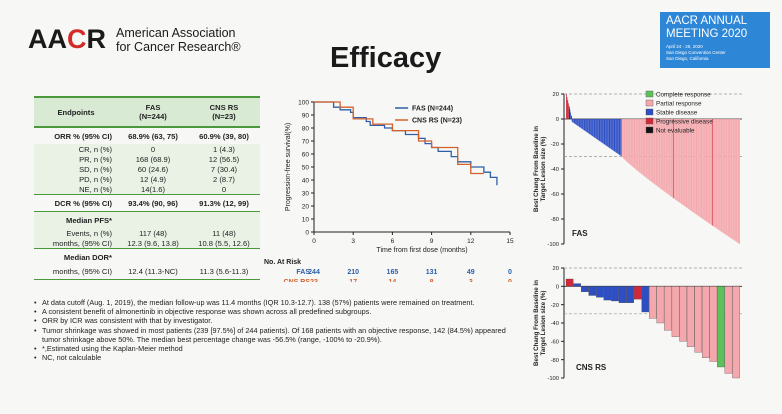  Describe the element at coordinates (178, 46) in the screenshot. I see `org-line-2: for Cancer Research®` at that location.